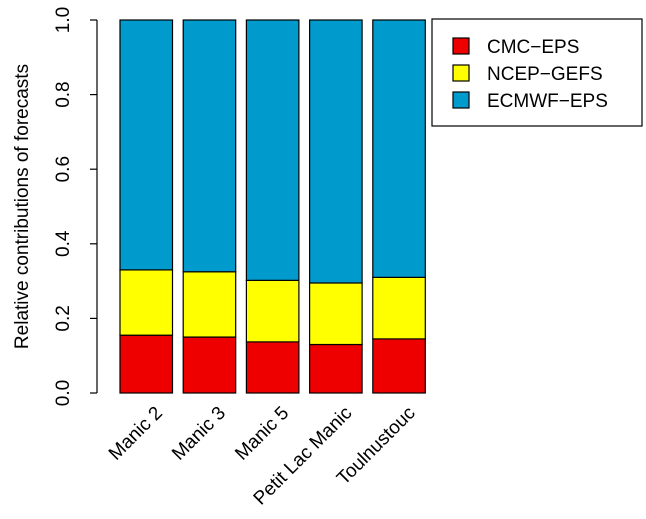 Image resolution: width=646 pixels, height=519 pixels. I want to click on y-tick-label: 0.2, so click(63, 318).